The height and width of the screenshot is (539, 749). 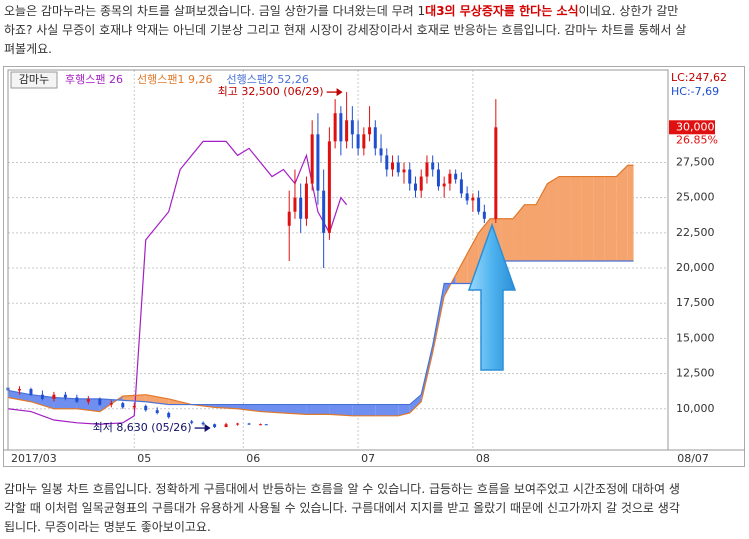 I want to click on y-tick-label: 15,000, so click(x=695, y=337).